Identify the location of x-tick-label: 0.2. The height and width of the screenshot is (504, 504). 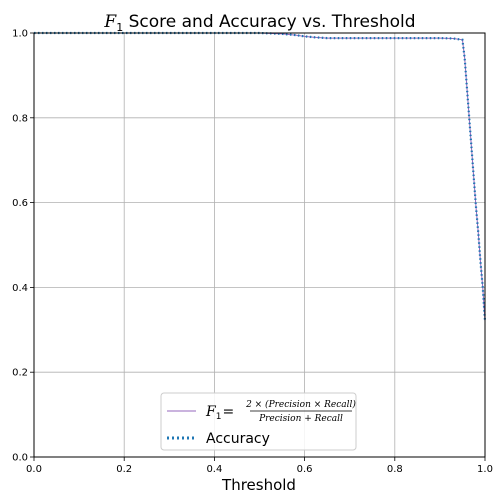
(124, 469).